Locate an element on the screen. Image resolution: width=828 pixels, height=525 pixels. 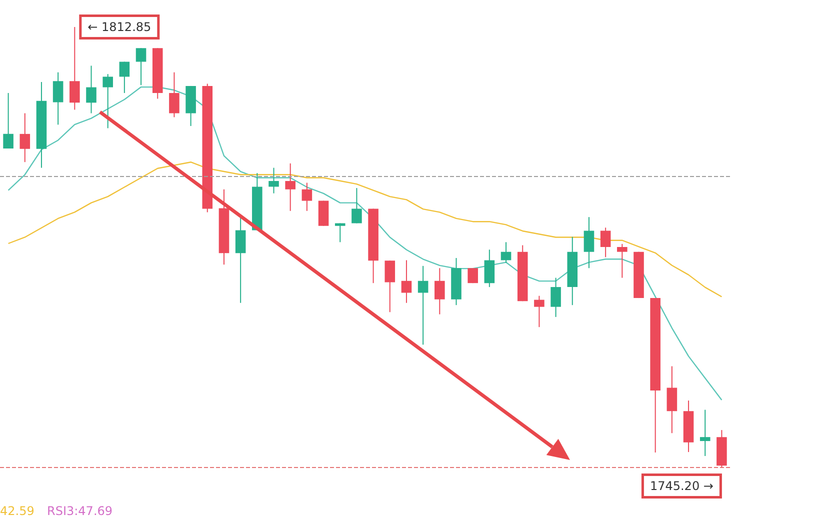
annotation: ← 1812.85 is located at coordinates (120, 27).